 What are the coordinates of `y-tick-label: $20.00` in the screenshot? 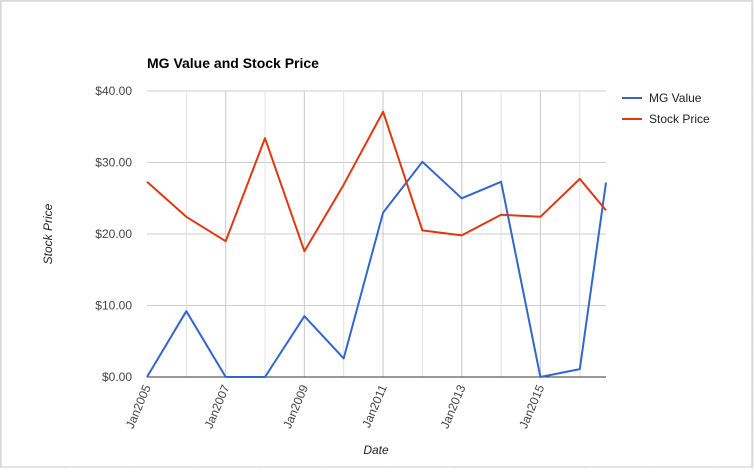 It's located at (113, 234).